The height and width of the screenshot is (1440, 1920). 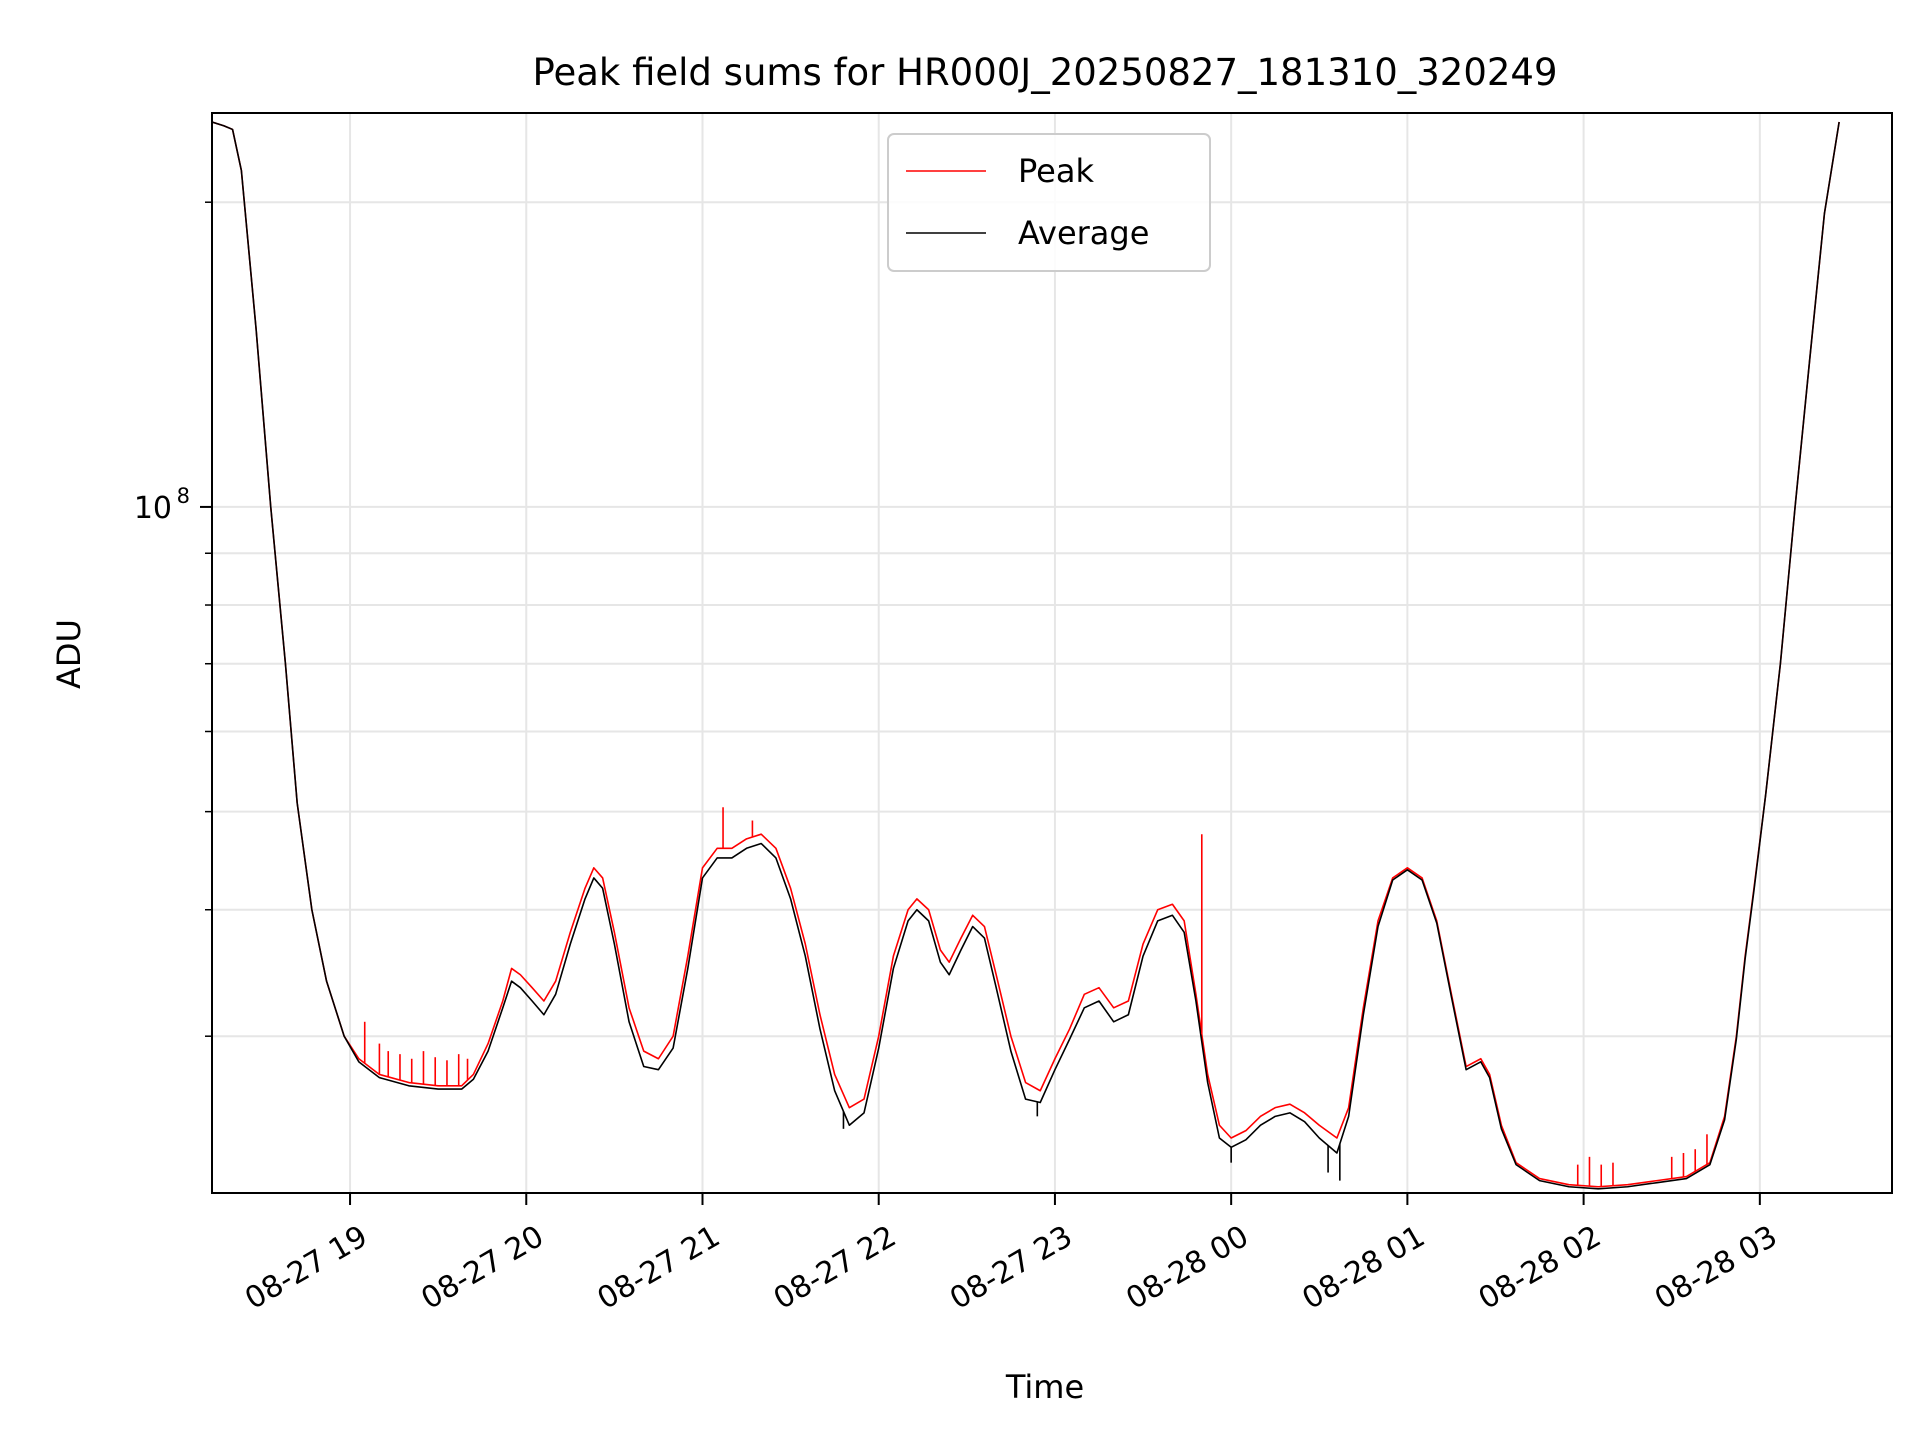 I want to click on y-tick-label: 10 8, so click(x=162, y=505).